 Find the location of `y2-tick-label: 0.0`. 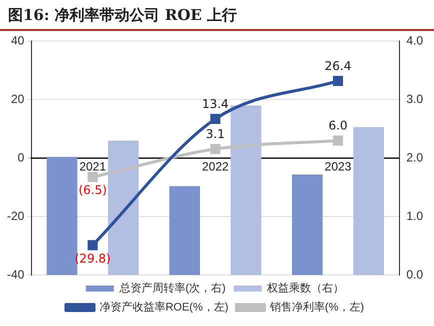

y2-tick-label: 0.0 is located at coordinates (415, 274).